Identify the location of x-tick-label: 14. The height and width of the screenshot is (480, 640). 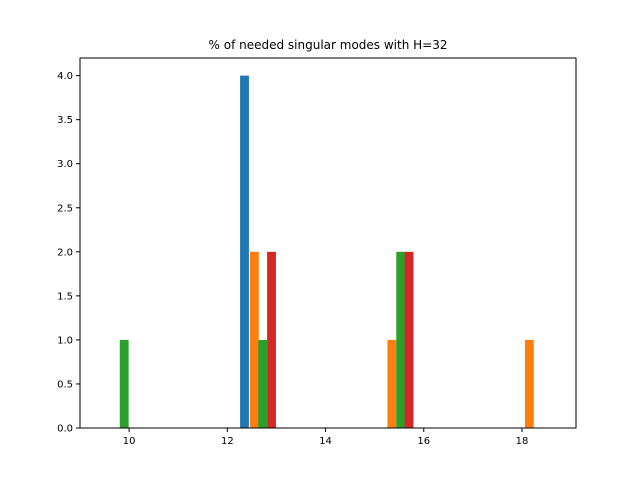
(325, 441).